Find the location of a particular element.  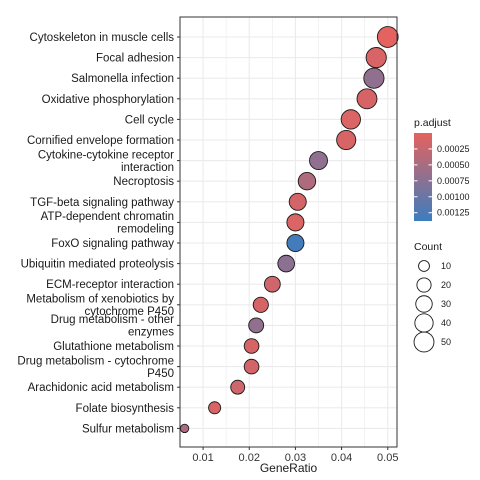

color-legend-bar is located at coordinates (423, 177).